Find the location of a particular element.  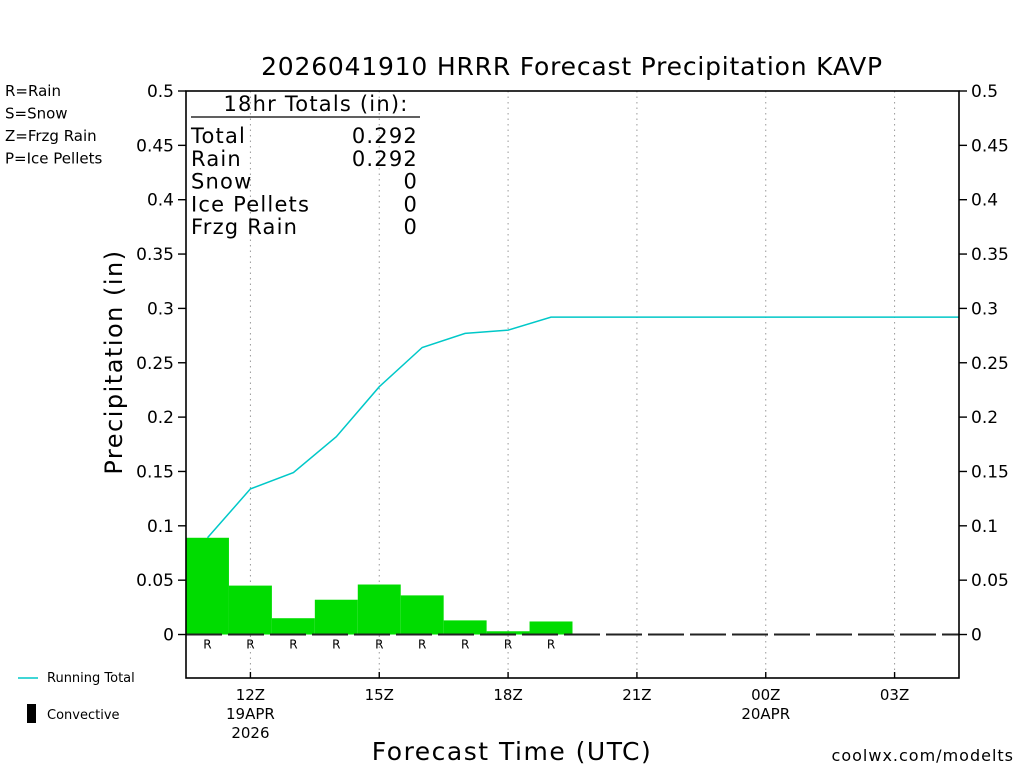

convective-legend-swatch is located at coordinates (31, 713).